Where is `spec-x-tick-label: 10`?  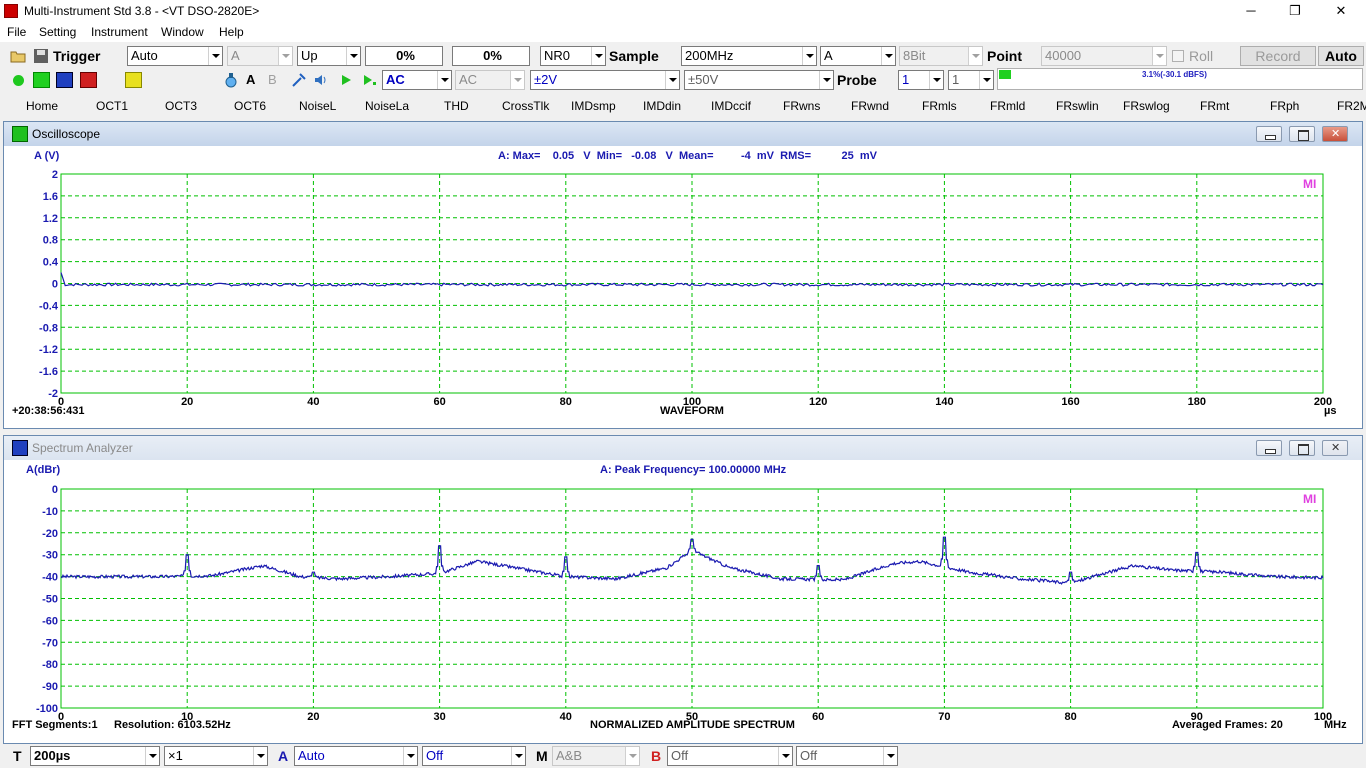 spec-x-tick-label: 10 is located at coordinates (187, 717).